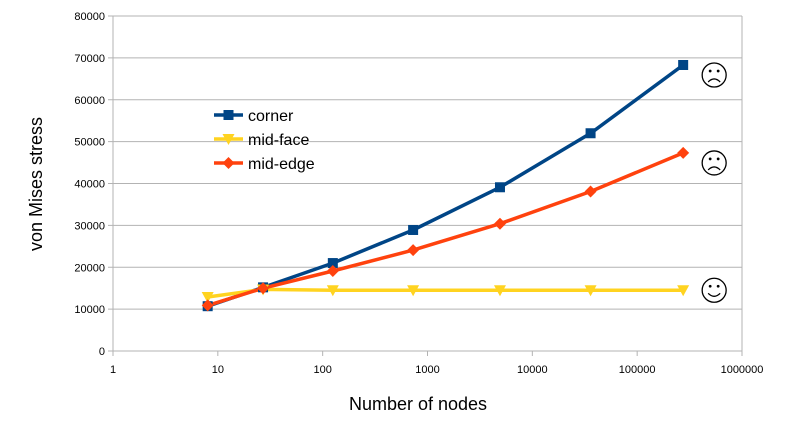  What do you see at coordinates (218, 370) in the screenshot?
I see `x-tick-label: 10` at bounding box center [218, 370].